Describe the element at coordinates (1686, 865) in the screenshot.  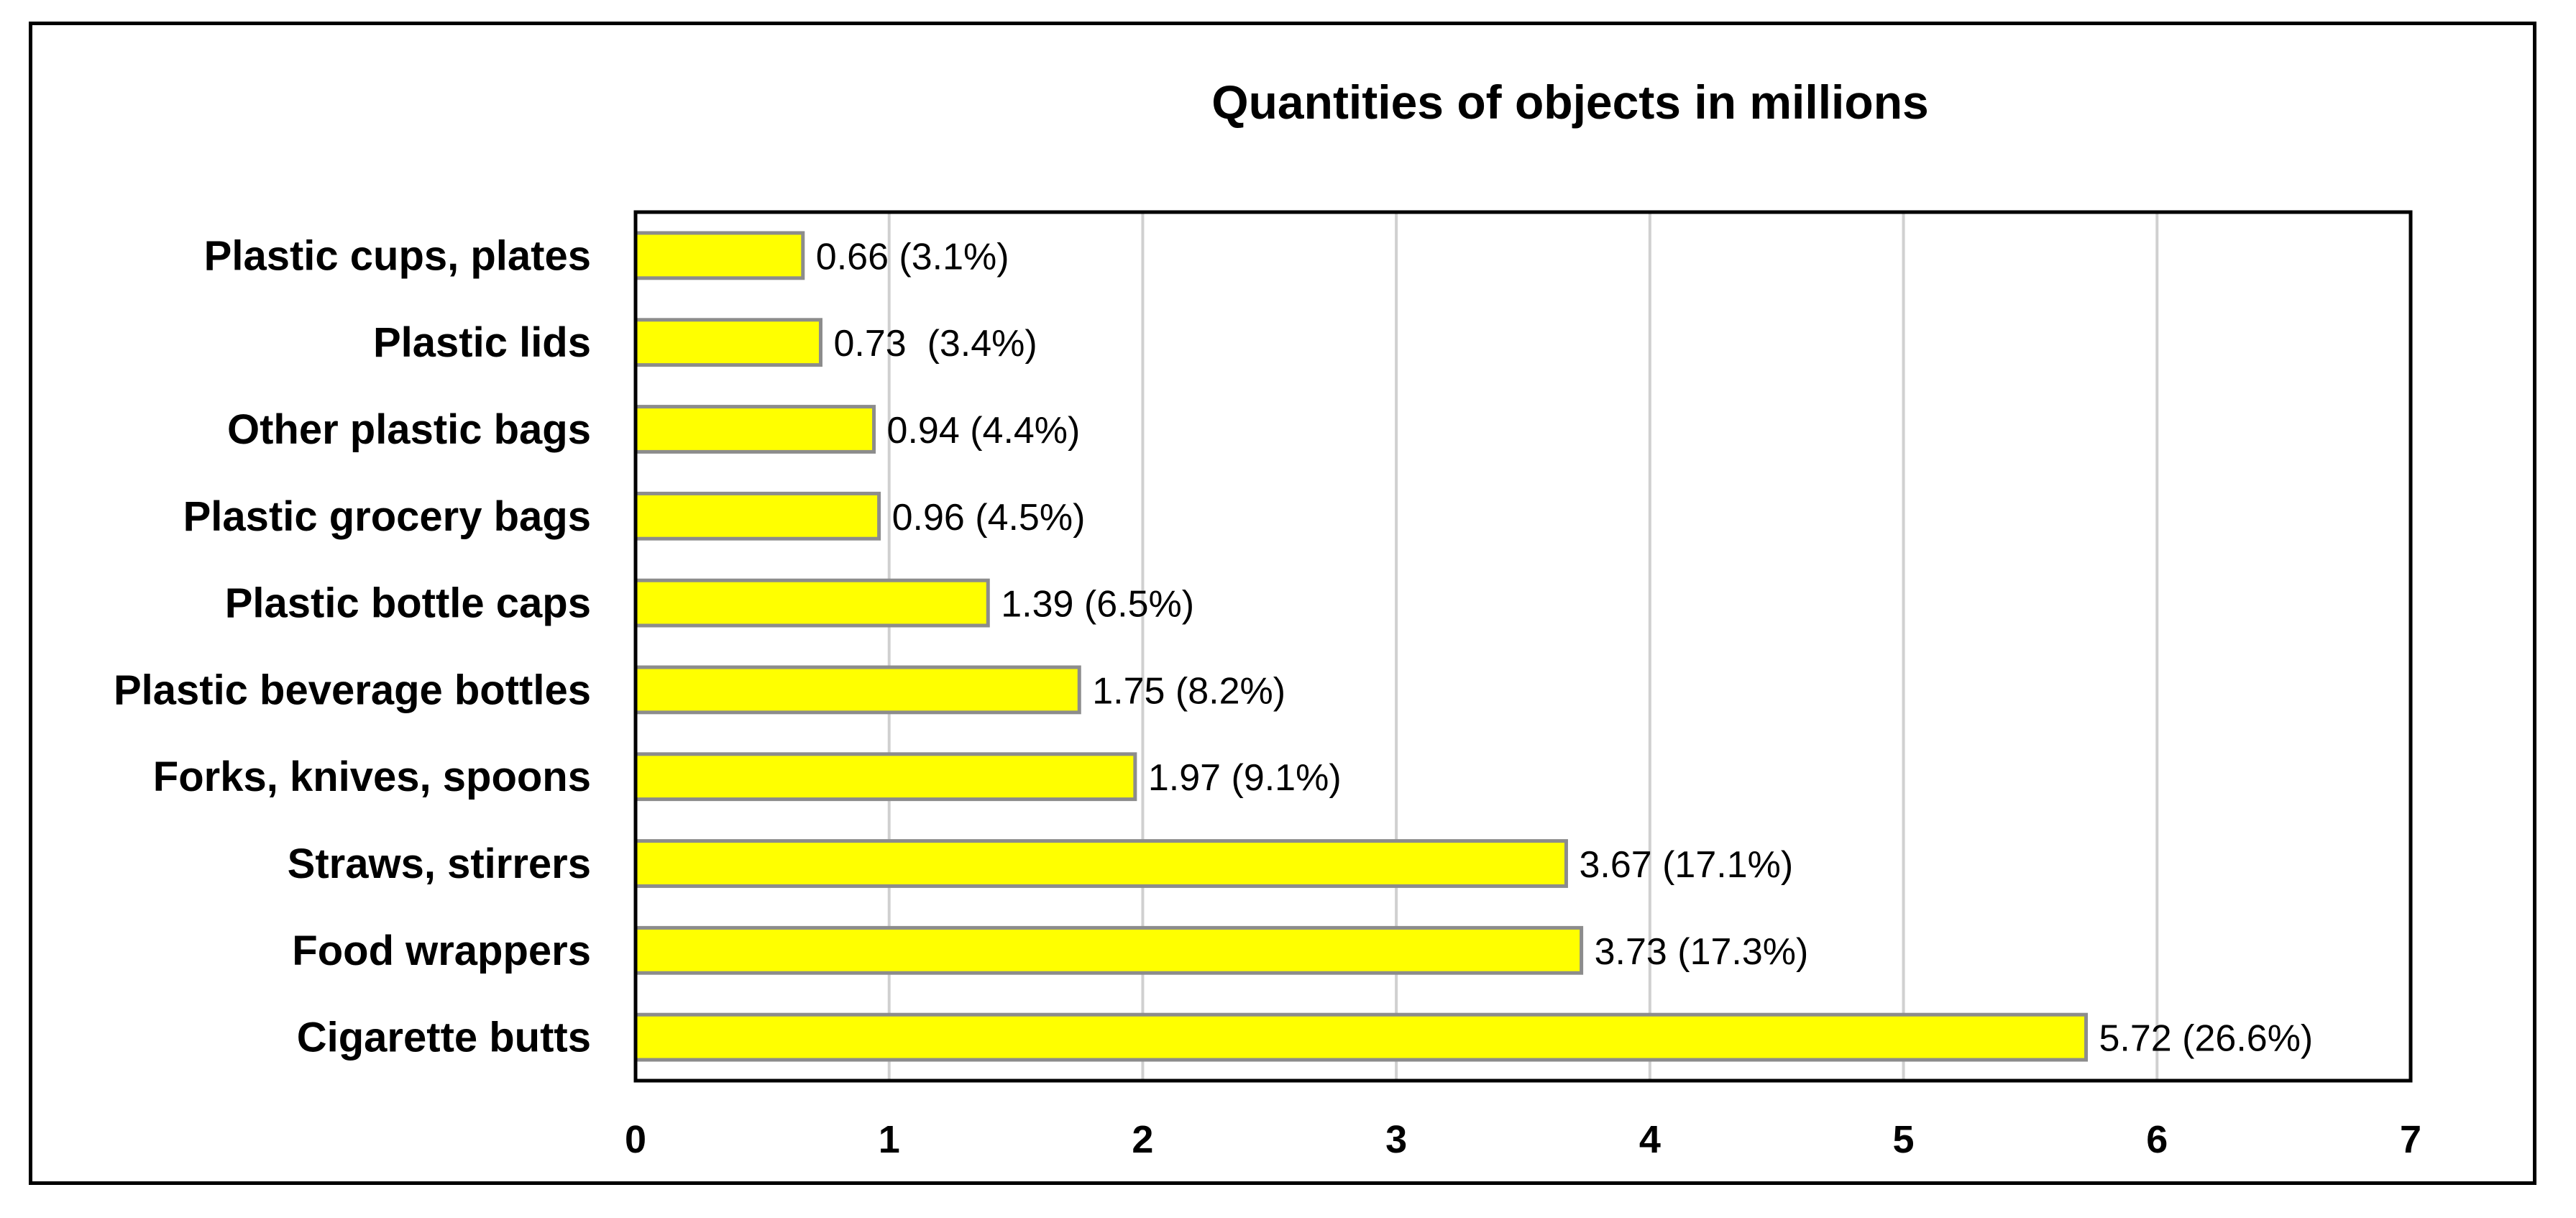
I see `data-label: 3.67 (17.1%)` at that location.